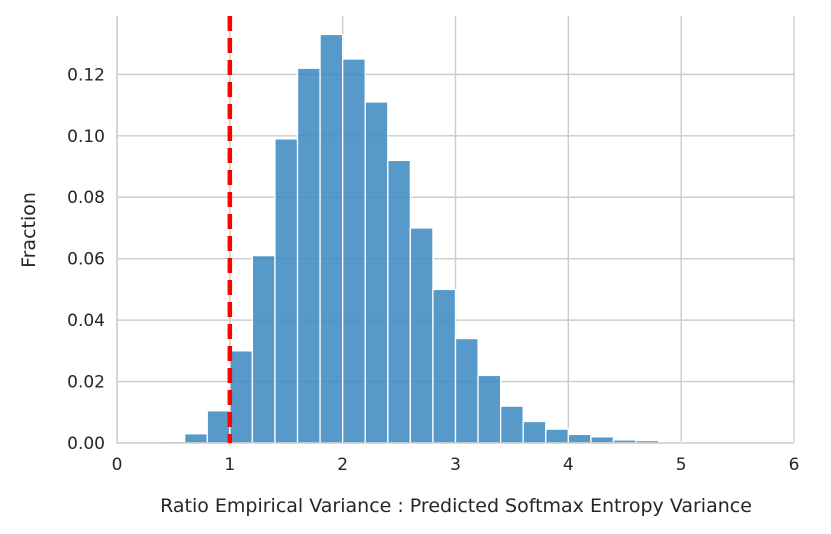  I want to click on x-tick-label: 3, so click(455, 465).